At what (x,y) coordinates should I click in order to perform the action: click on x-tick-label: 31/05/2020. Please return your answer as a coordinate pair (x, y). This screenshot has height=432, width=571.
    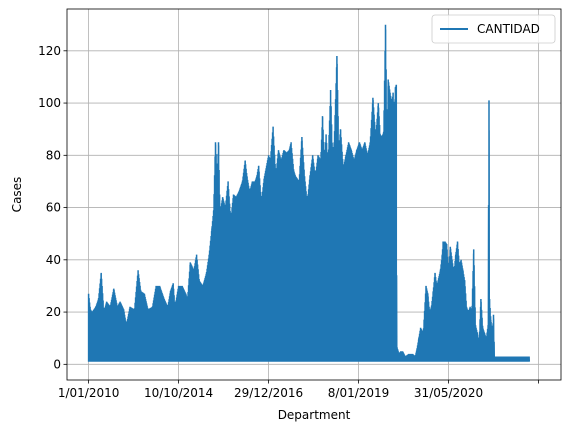
    Looking at the image, I should click on (448, 393).